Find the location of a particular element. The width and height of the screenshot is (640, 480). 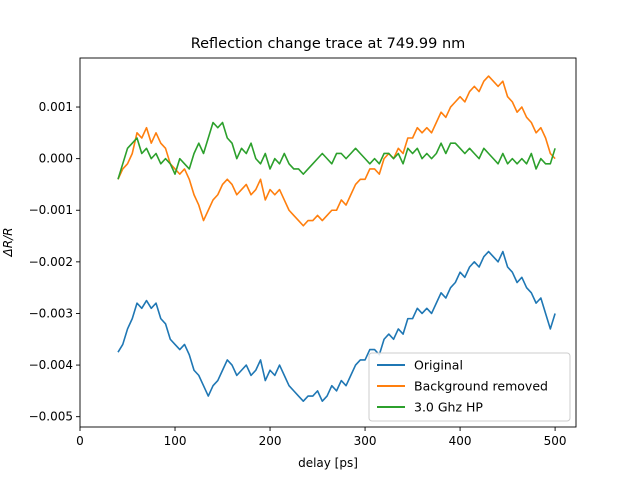

y-tick-label: −0.002 is located at coordinates (51, 262).